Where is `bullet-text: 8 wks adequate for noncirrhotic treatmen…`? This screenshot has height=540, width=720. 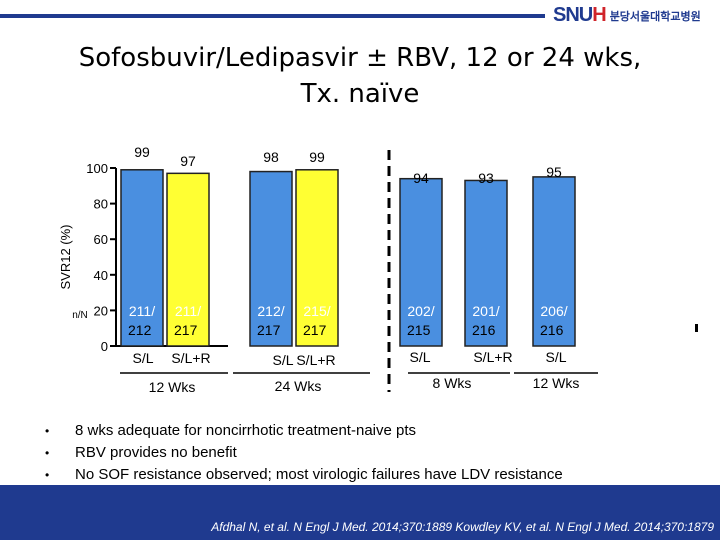
bullet-text: 8 wks adequate for noncirrhotic treatmen… is located at coordinates (246, 430).